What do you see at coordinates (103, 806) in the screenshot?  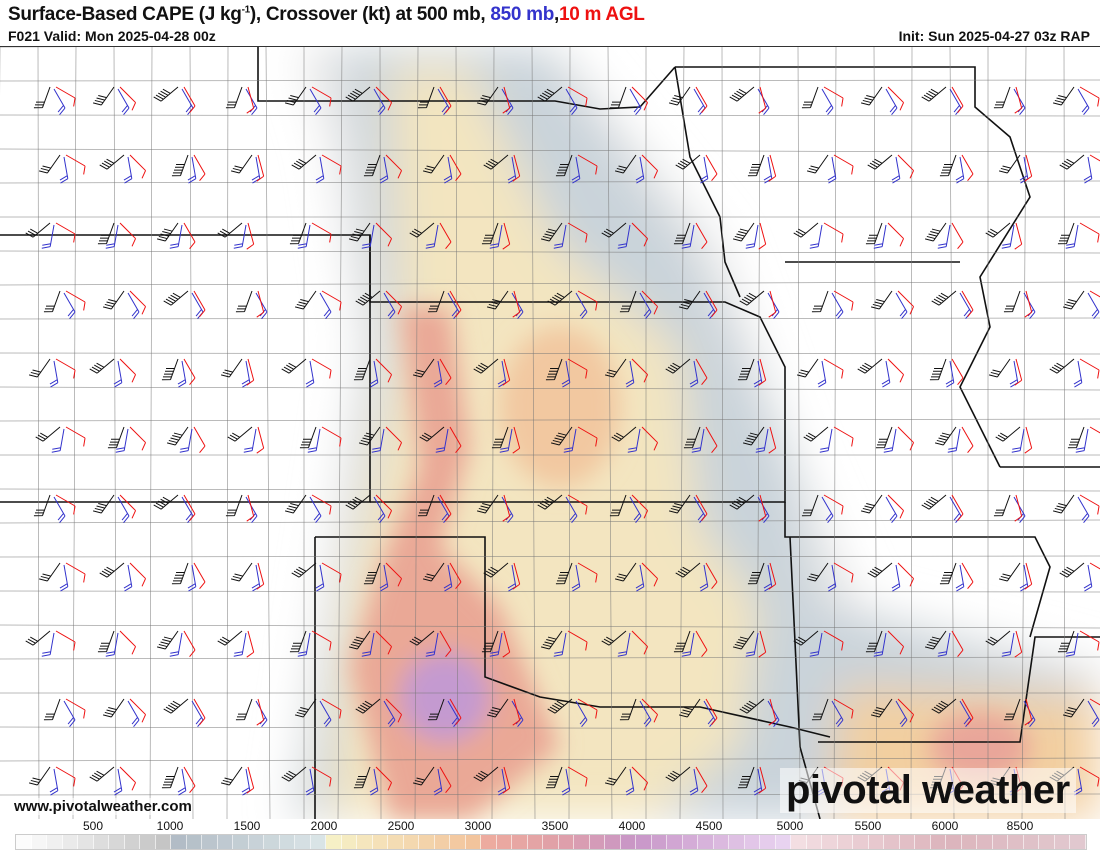 I see `site-url: www.pivotalweather.com` at bounding box center [103, 806].